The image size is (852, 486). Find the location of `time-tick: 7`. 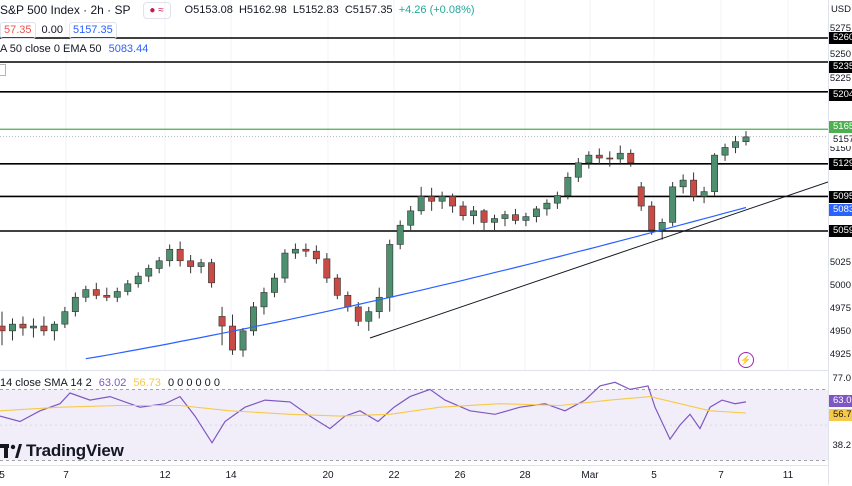

time-tick: 7 is located at coordinates (66, 475).